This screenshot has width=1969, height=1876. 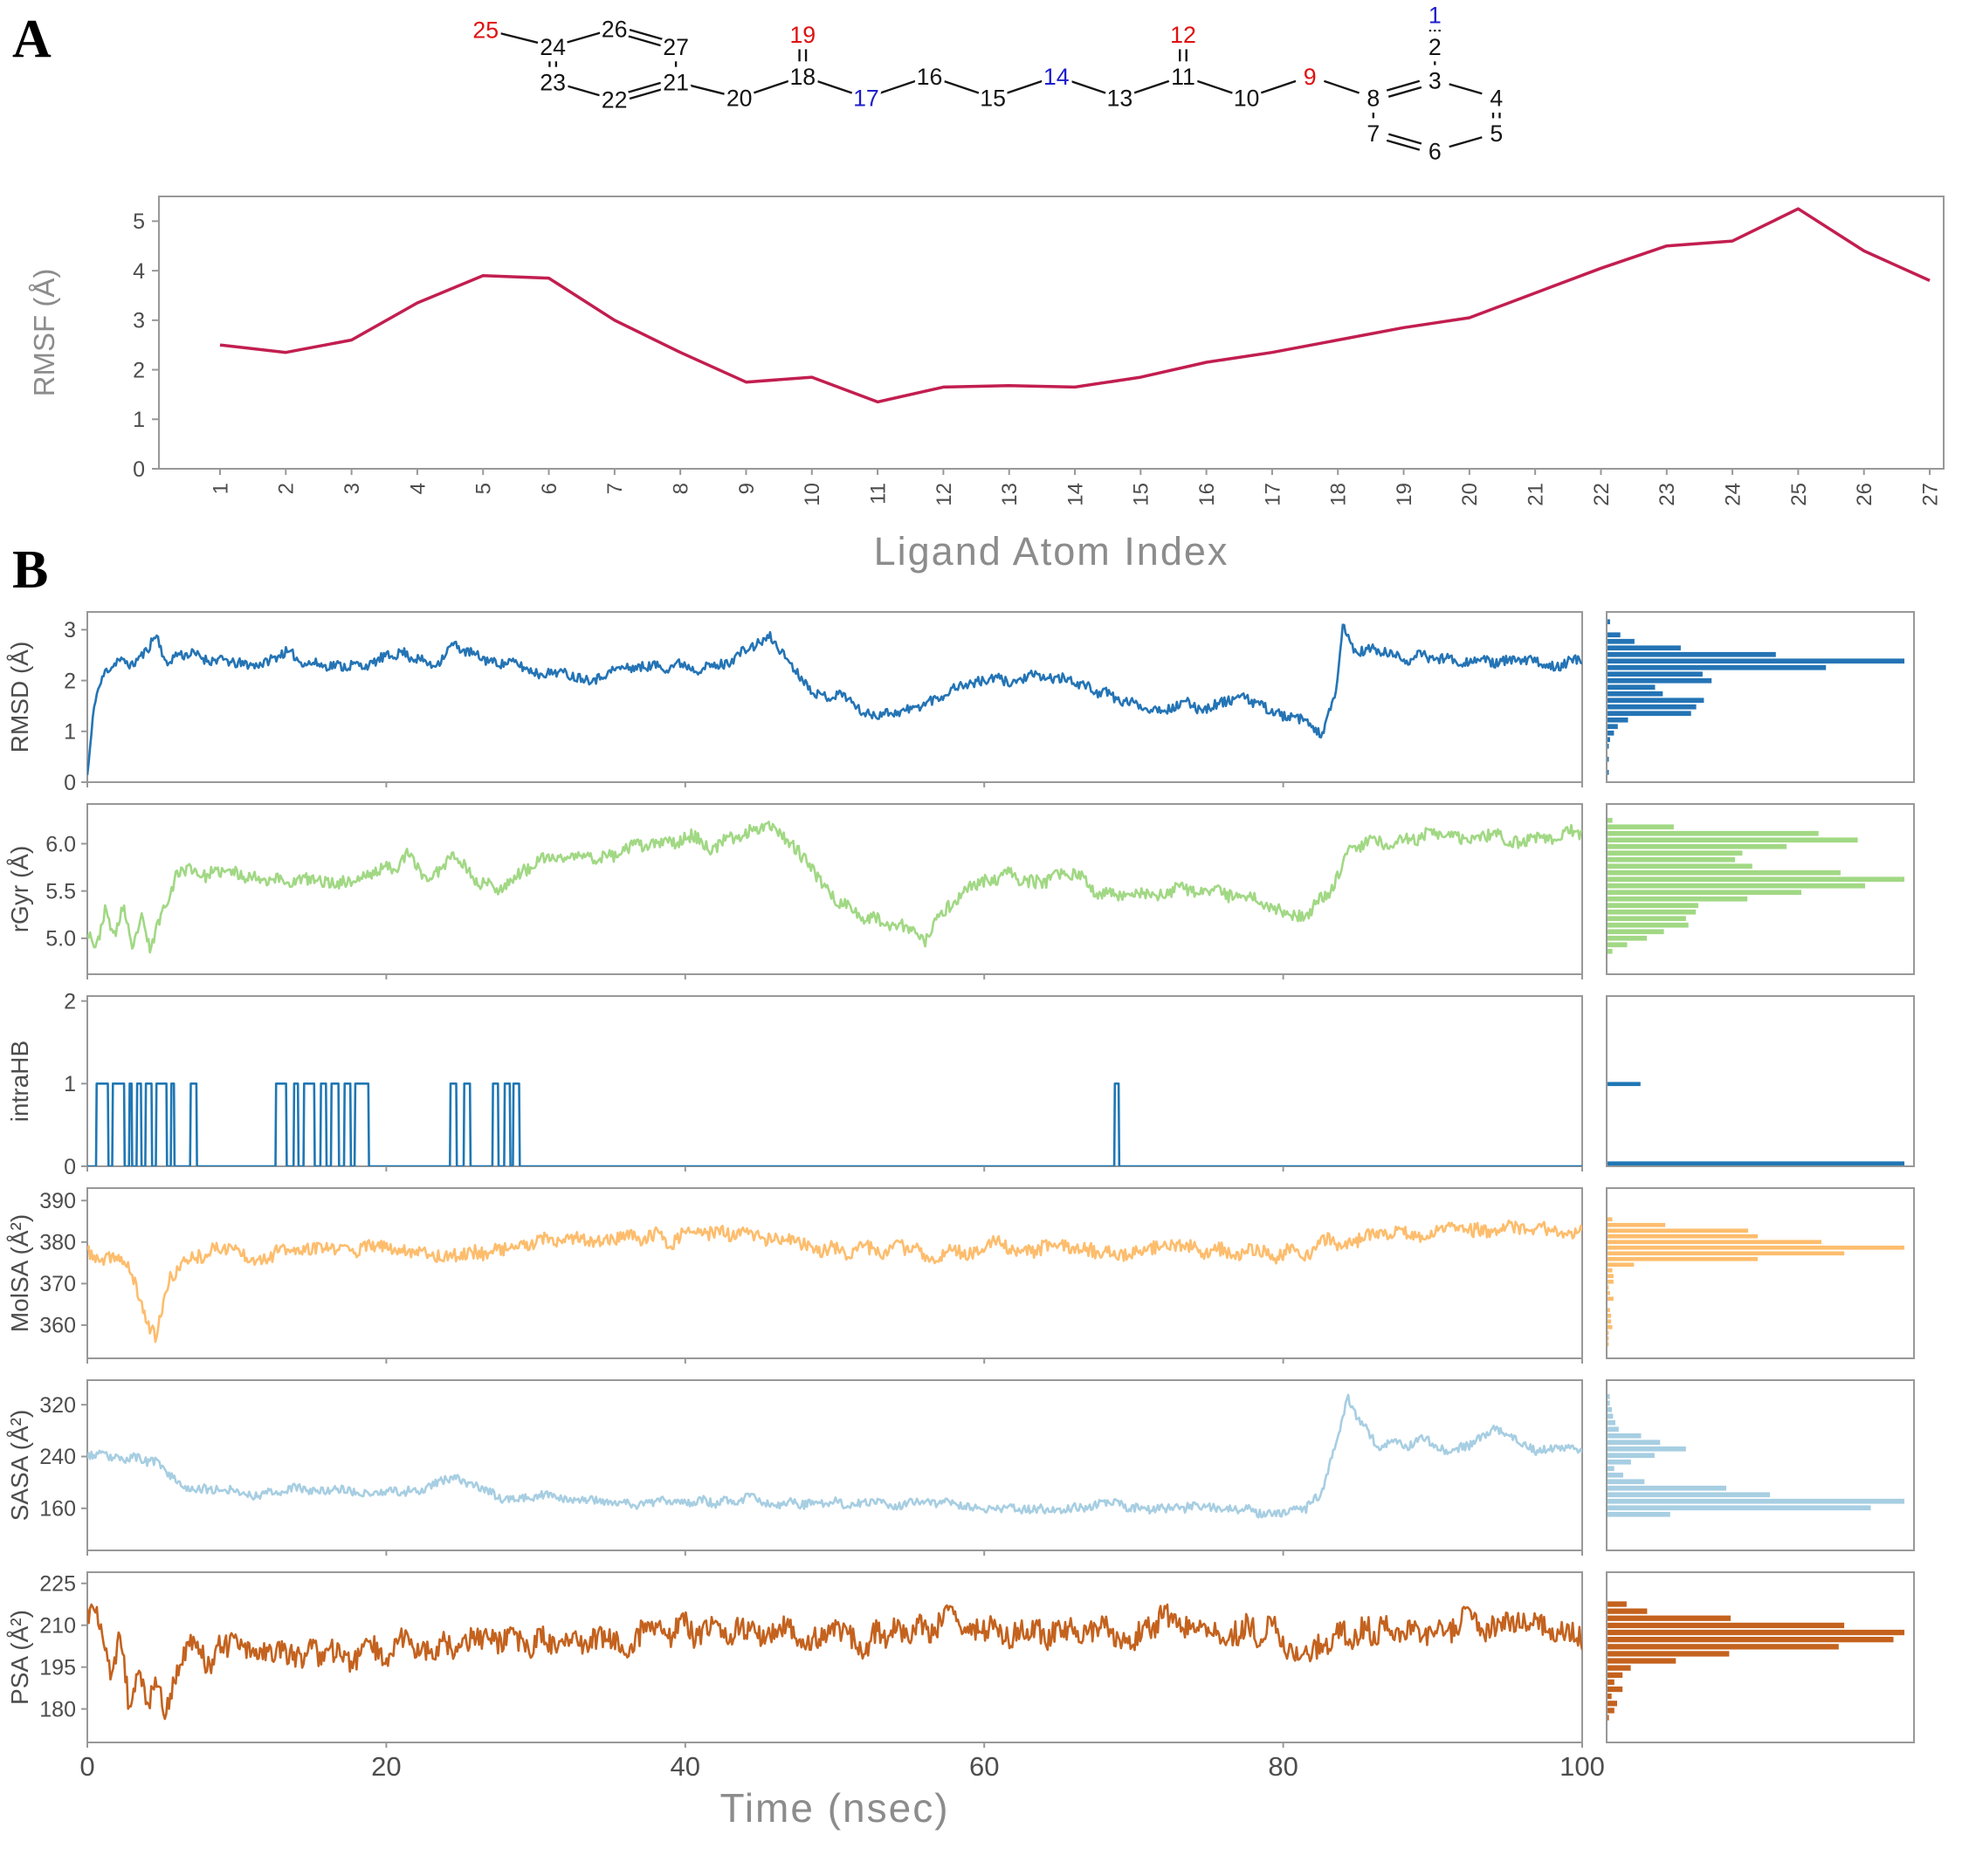 I want to click on structure-bonds, so click(x=1000, y=89).